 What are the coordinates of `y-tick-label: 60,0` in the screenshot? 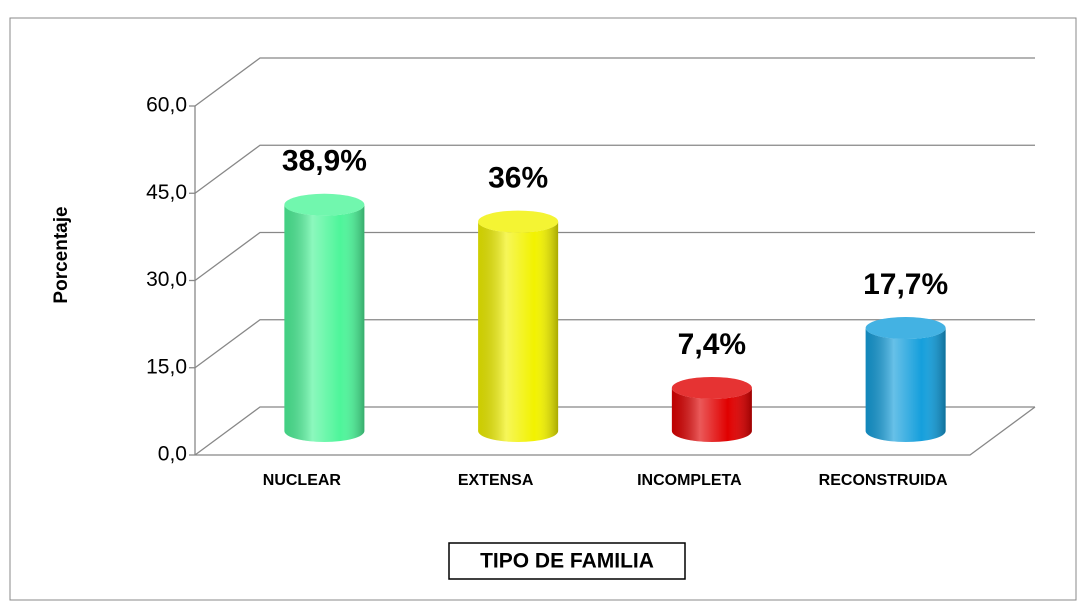 It's located at (166, 105).